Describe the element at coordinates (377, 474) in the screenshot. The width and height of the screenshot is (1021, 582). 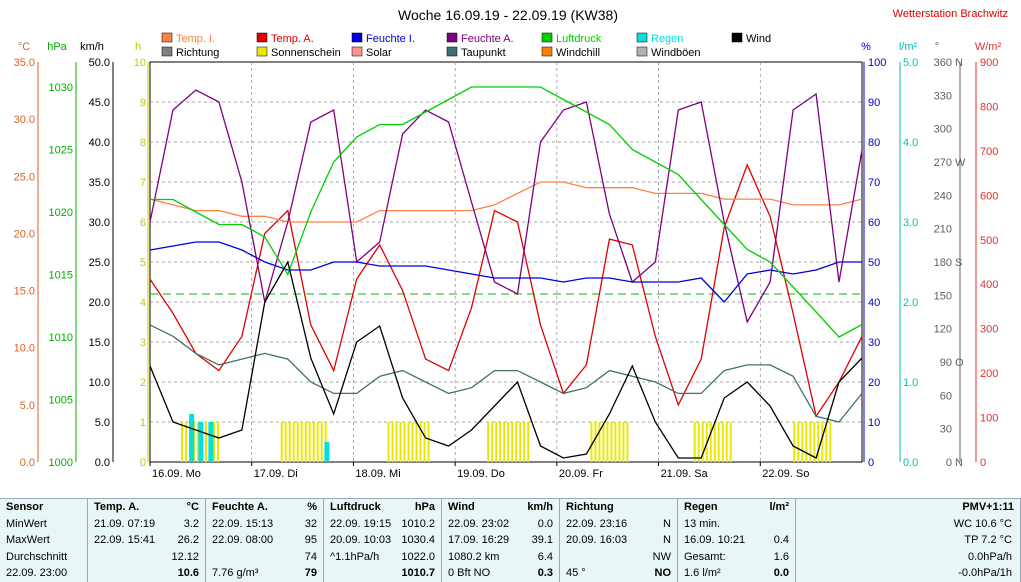
I see `x-tick-label: 18.09. Mi` at that location.